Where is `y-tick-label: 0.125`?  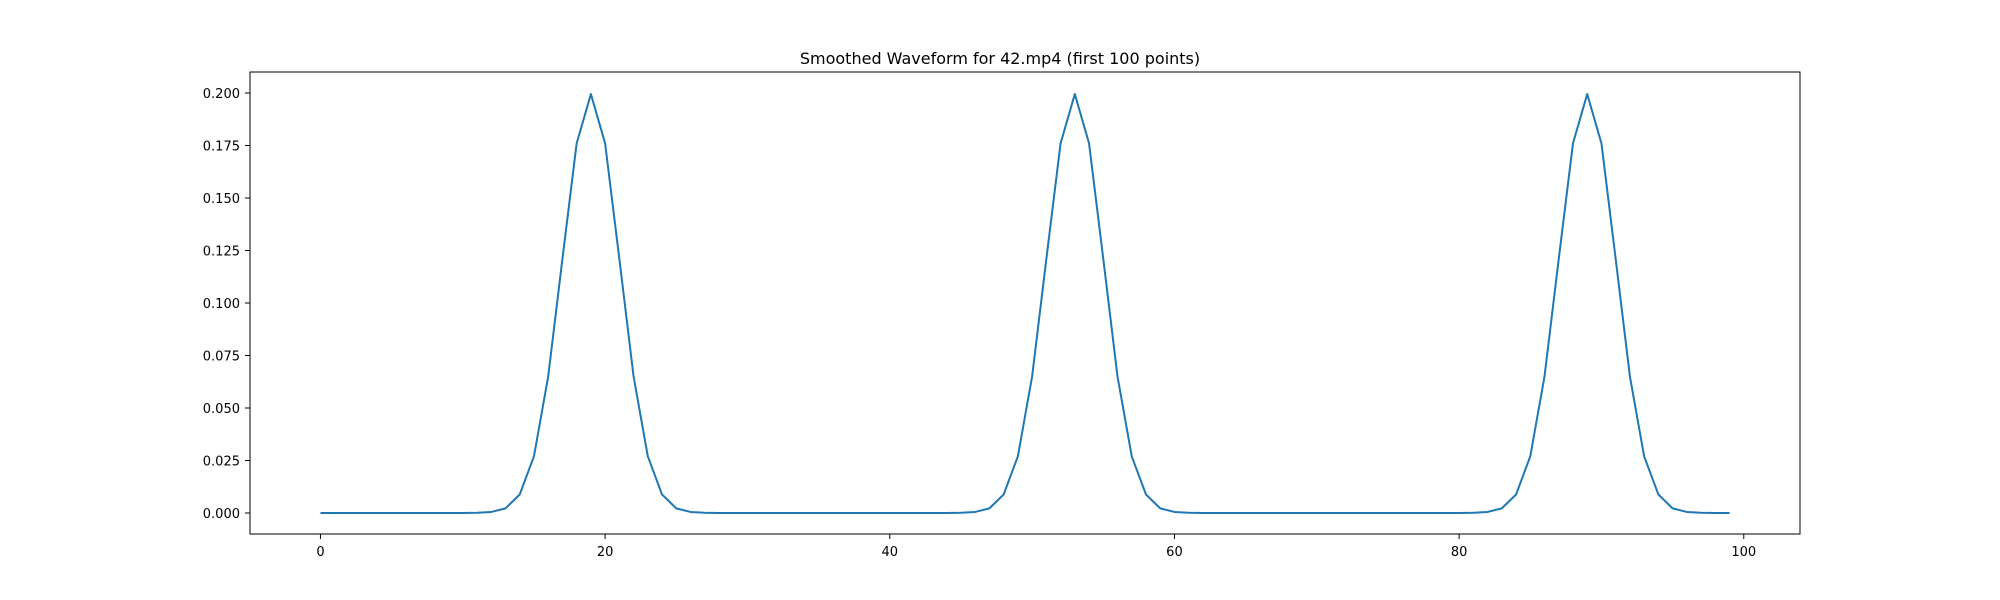
y-tick-label: 0.125 is located at coordinates (221, 252).